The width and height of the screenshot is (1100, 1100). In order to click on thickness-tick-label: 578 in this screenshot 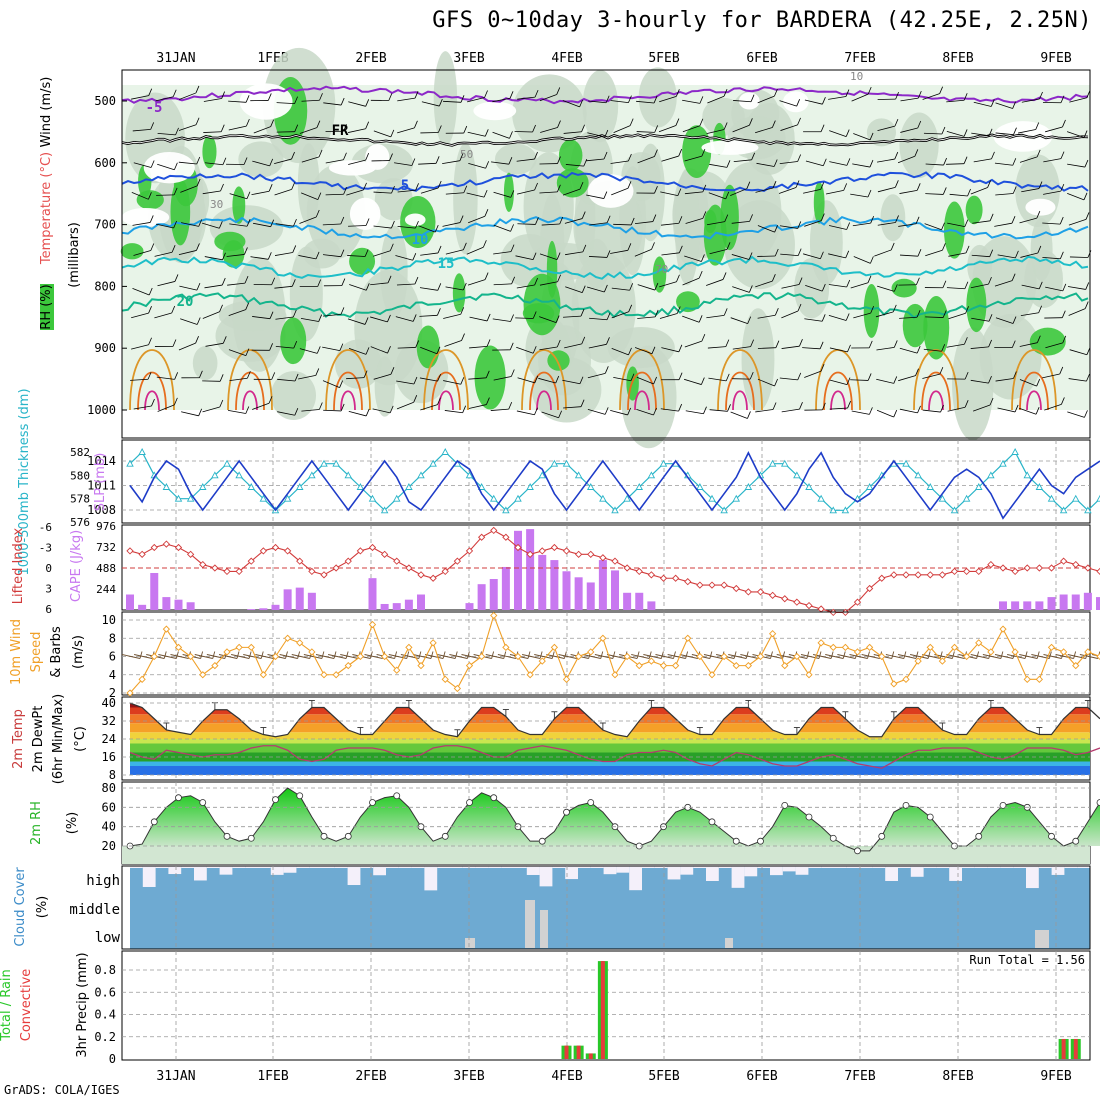, I will do `click(80, 499)`.